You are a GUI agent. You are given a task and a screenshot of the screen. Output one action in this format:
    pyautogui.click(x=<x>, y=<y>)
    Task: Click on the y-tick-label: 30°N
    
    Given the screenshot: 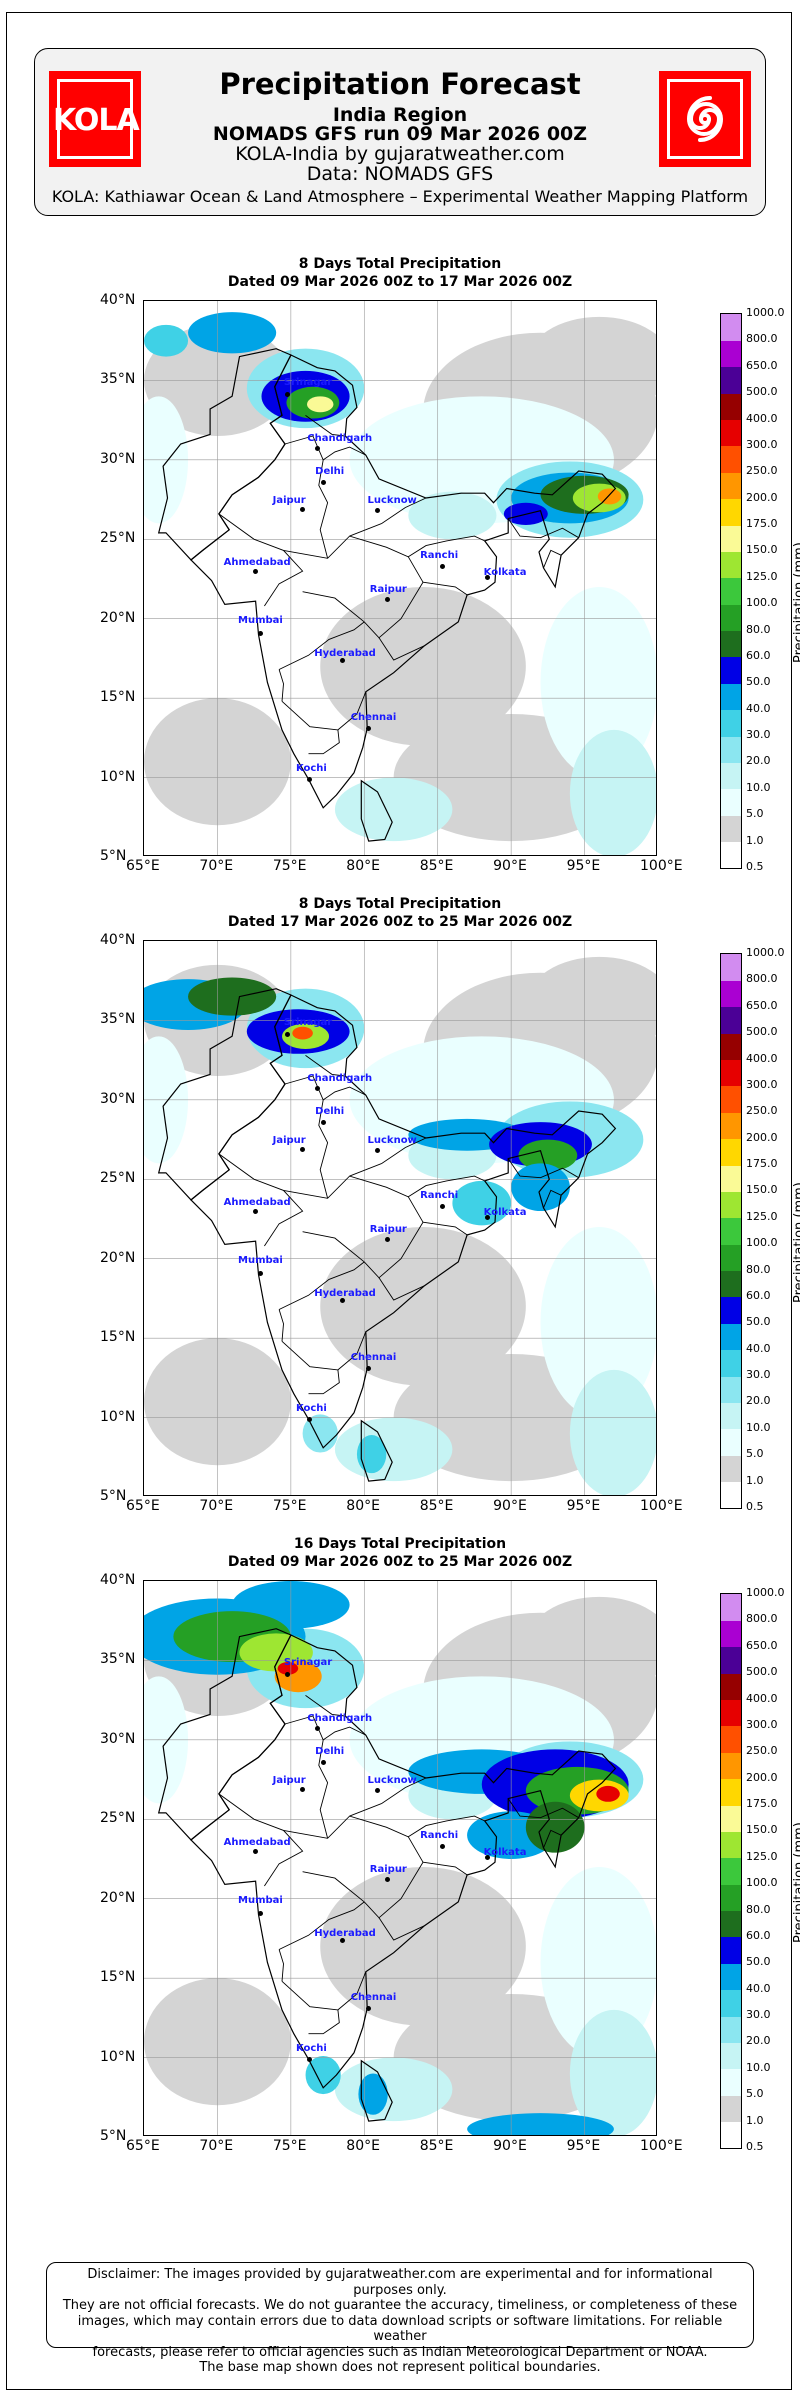 What is the action you would take?
    pyautogui.click(x=118, y=1738)
    